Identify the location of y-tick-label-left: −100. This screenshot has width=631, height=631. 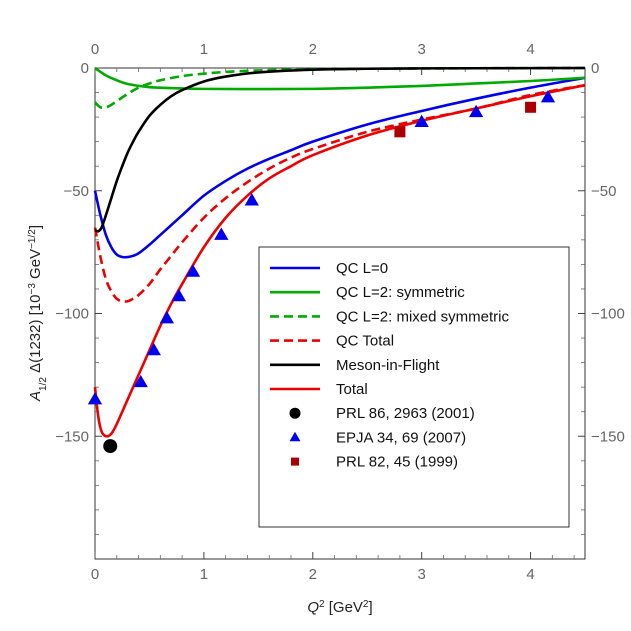
(72, 314).